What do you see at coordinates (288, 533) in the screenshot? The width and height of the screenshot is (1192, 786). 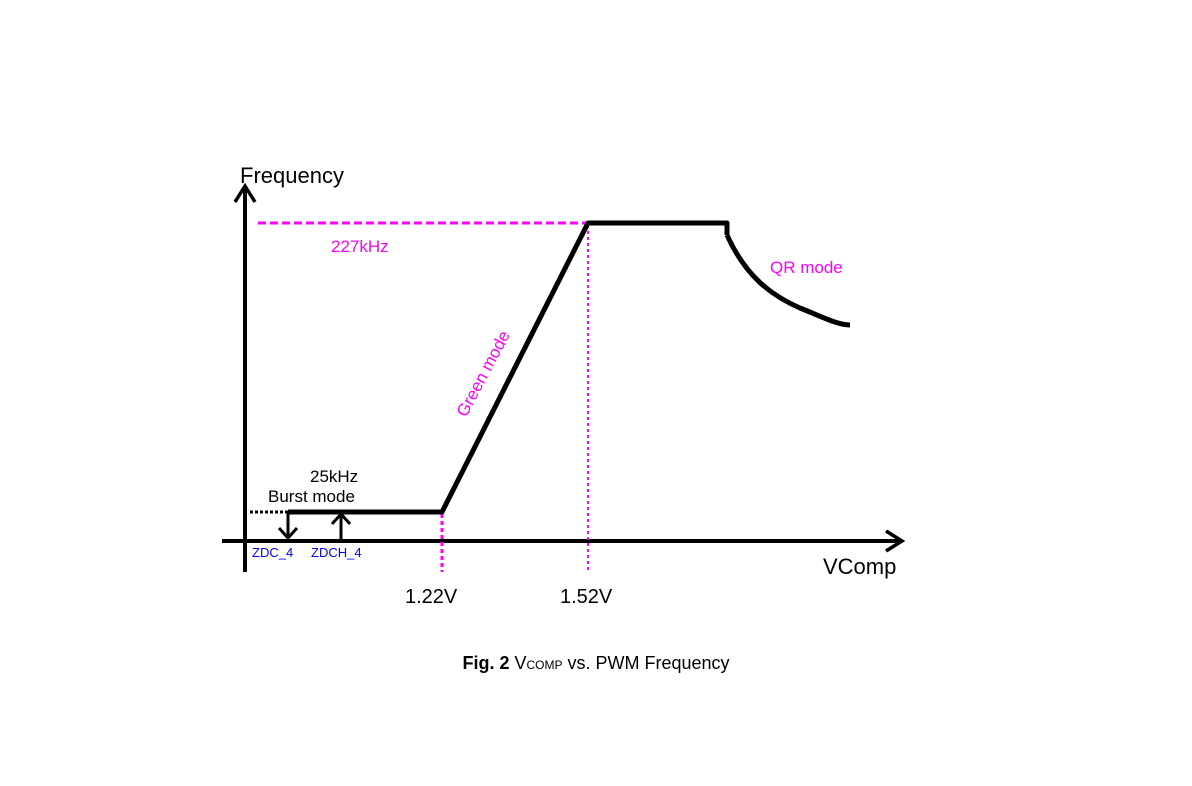 I see `zdc-arrowhead` at bounding box center [288, 533].